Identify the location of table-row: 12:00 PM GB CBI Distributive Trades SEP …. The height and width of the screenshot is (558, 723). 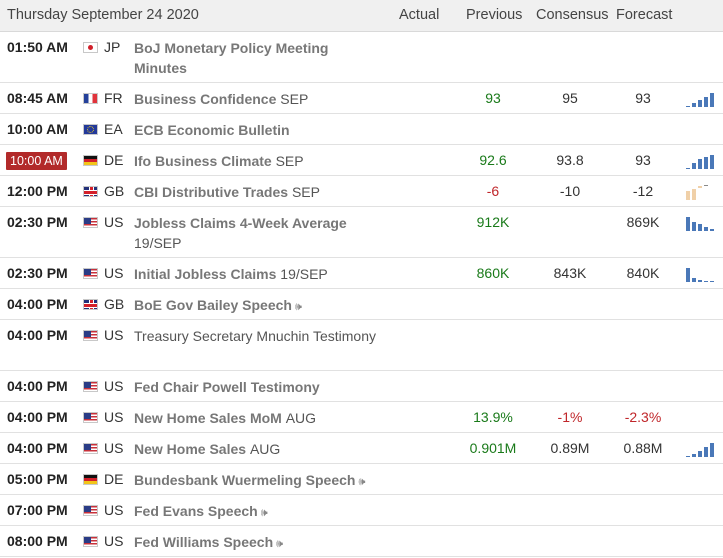
(361, 191).